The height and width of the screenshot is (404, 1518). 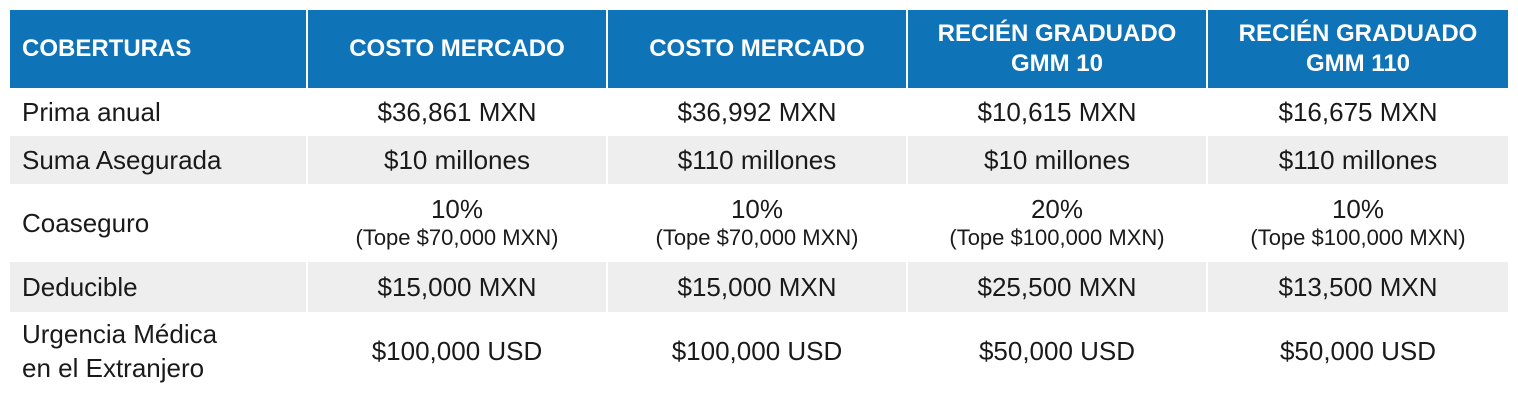 What do you see at coordinates (458, 112) in the screenshot?
I see `table-cell: $36,861 MXN` at bounding box center [458, 112].